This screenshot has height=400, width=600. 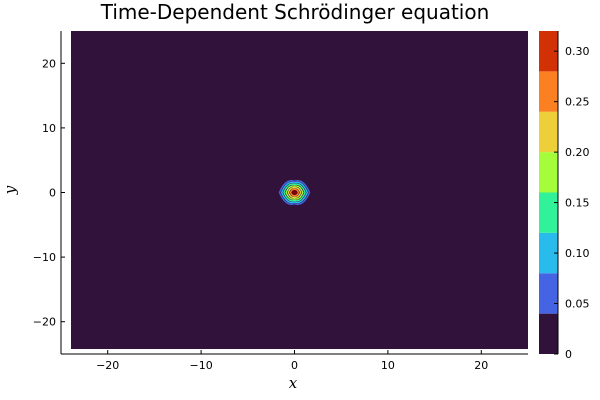 I want to click on colorbar-tick-label: 0, so click(x=568, y=354).